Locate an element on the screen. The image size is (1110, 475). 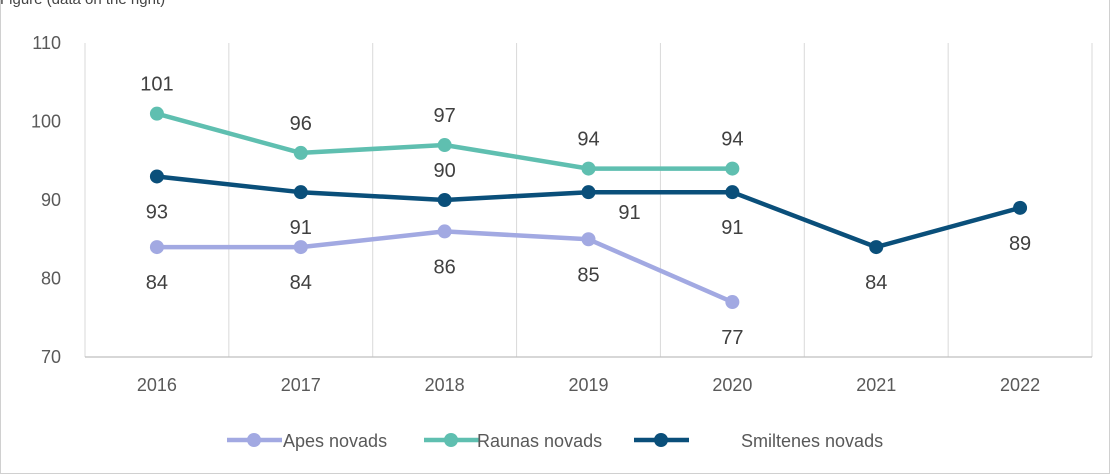
x-tick-label: 2016 is located at coordinates (157, 385).